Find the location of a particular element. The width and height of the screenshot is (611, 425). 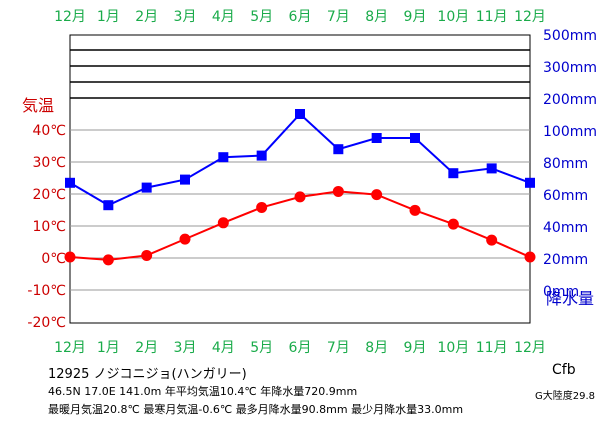

warmest-month: 最暖月気温20.8℃ is located at coordinates (94, 409).